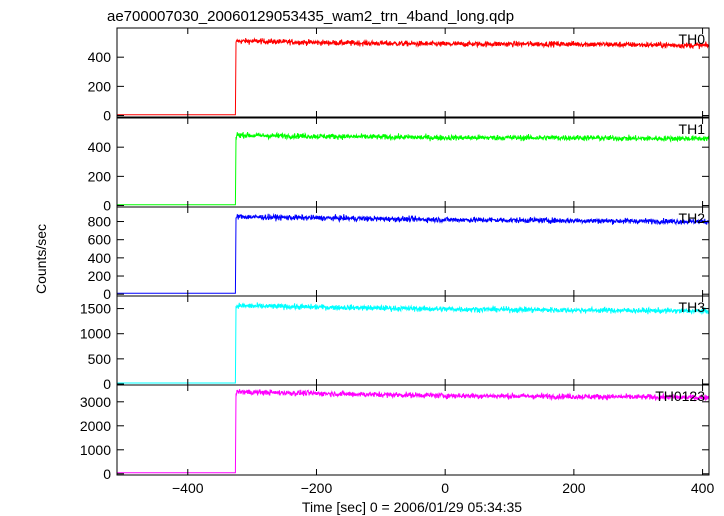 The height and width of the screenshot is (516, 724). What do you see at coordinates (692, 307) in the screenshot?
I see `panel-label: TH3` at bounding box center [692, 307].